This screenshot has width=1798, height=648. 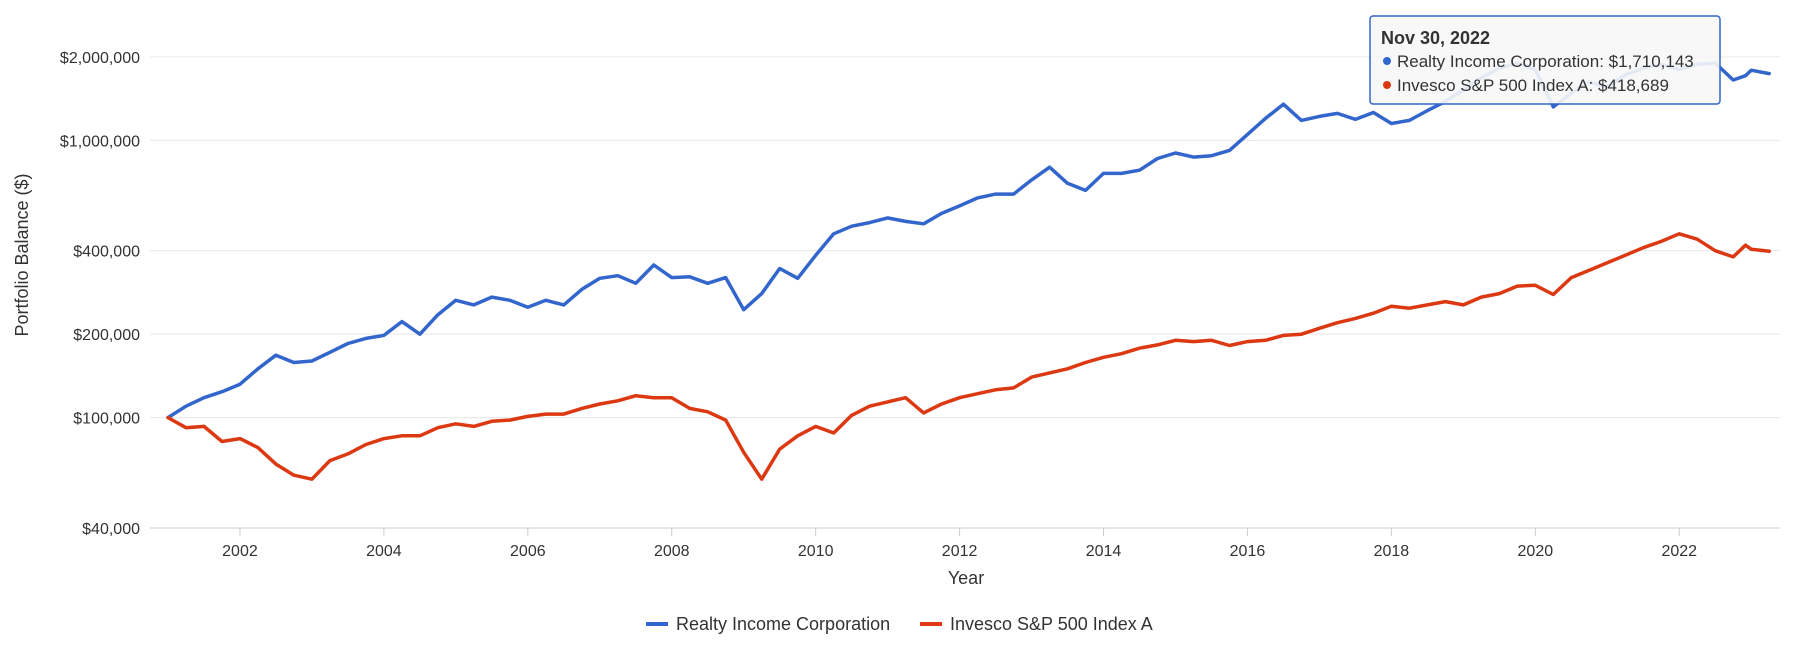 I want to click on y-tick-label: $1,000,000, so click(x=100, y=141).